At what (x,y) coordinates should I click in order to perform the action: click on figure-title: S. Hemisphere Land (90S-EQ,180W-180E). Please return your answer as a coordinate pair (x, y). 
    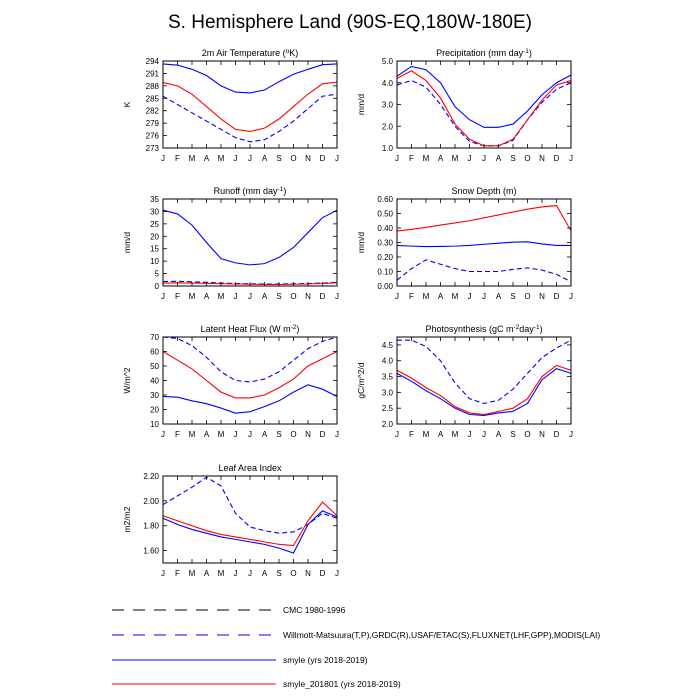
    Looking at the image, I should click on (350, 22).